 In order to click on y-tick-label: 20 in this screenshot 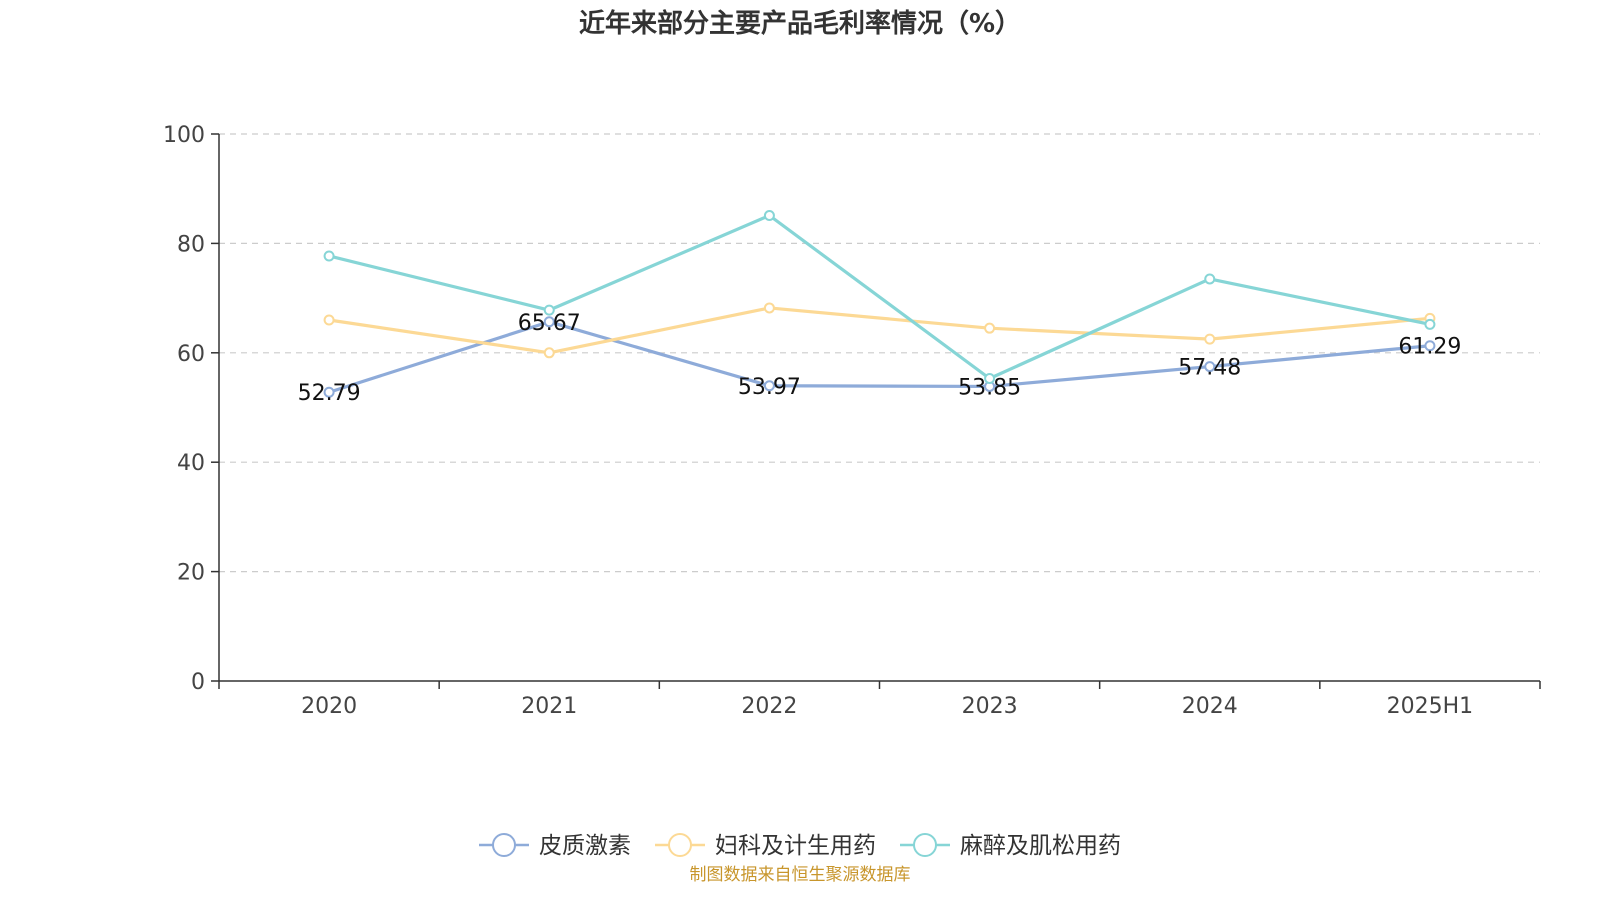, I will do `click(191, 573)`.